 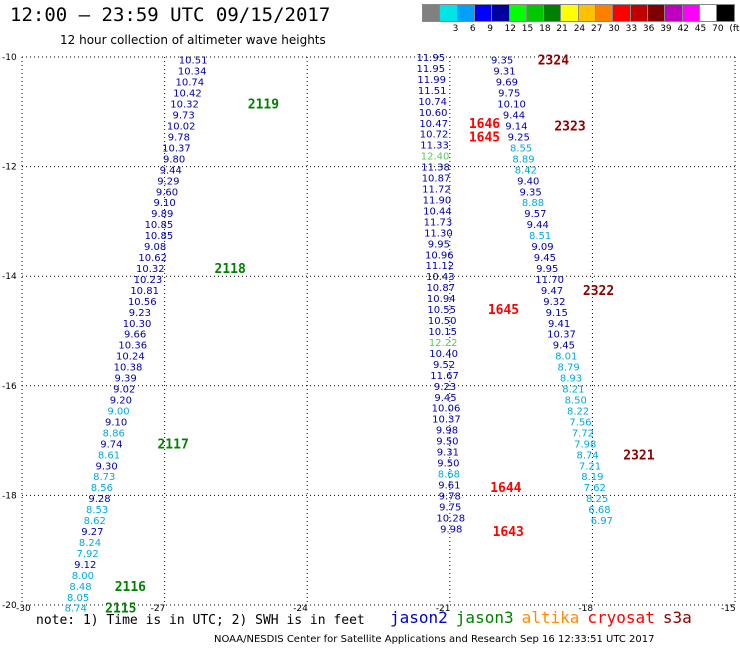 What do you see at coordinates (144, 291) in the screenshot?
I see `data-point-jason3: 10.81` at bounding box center [144, 291].